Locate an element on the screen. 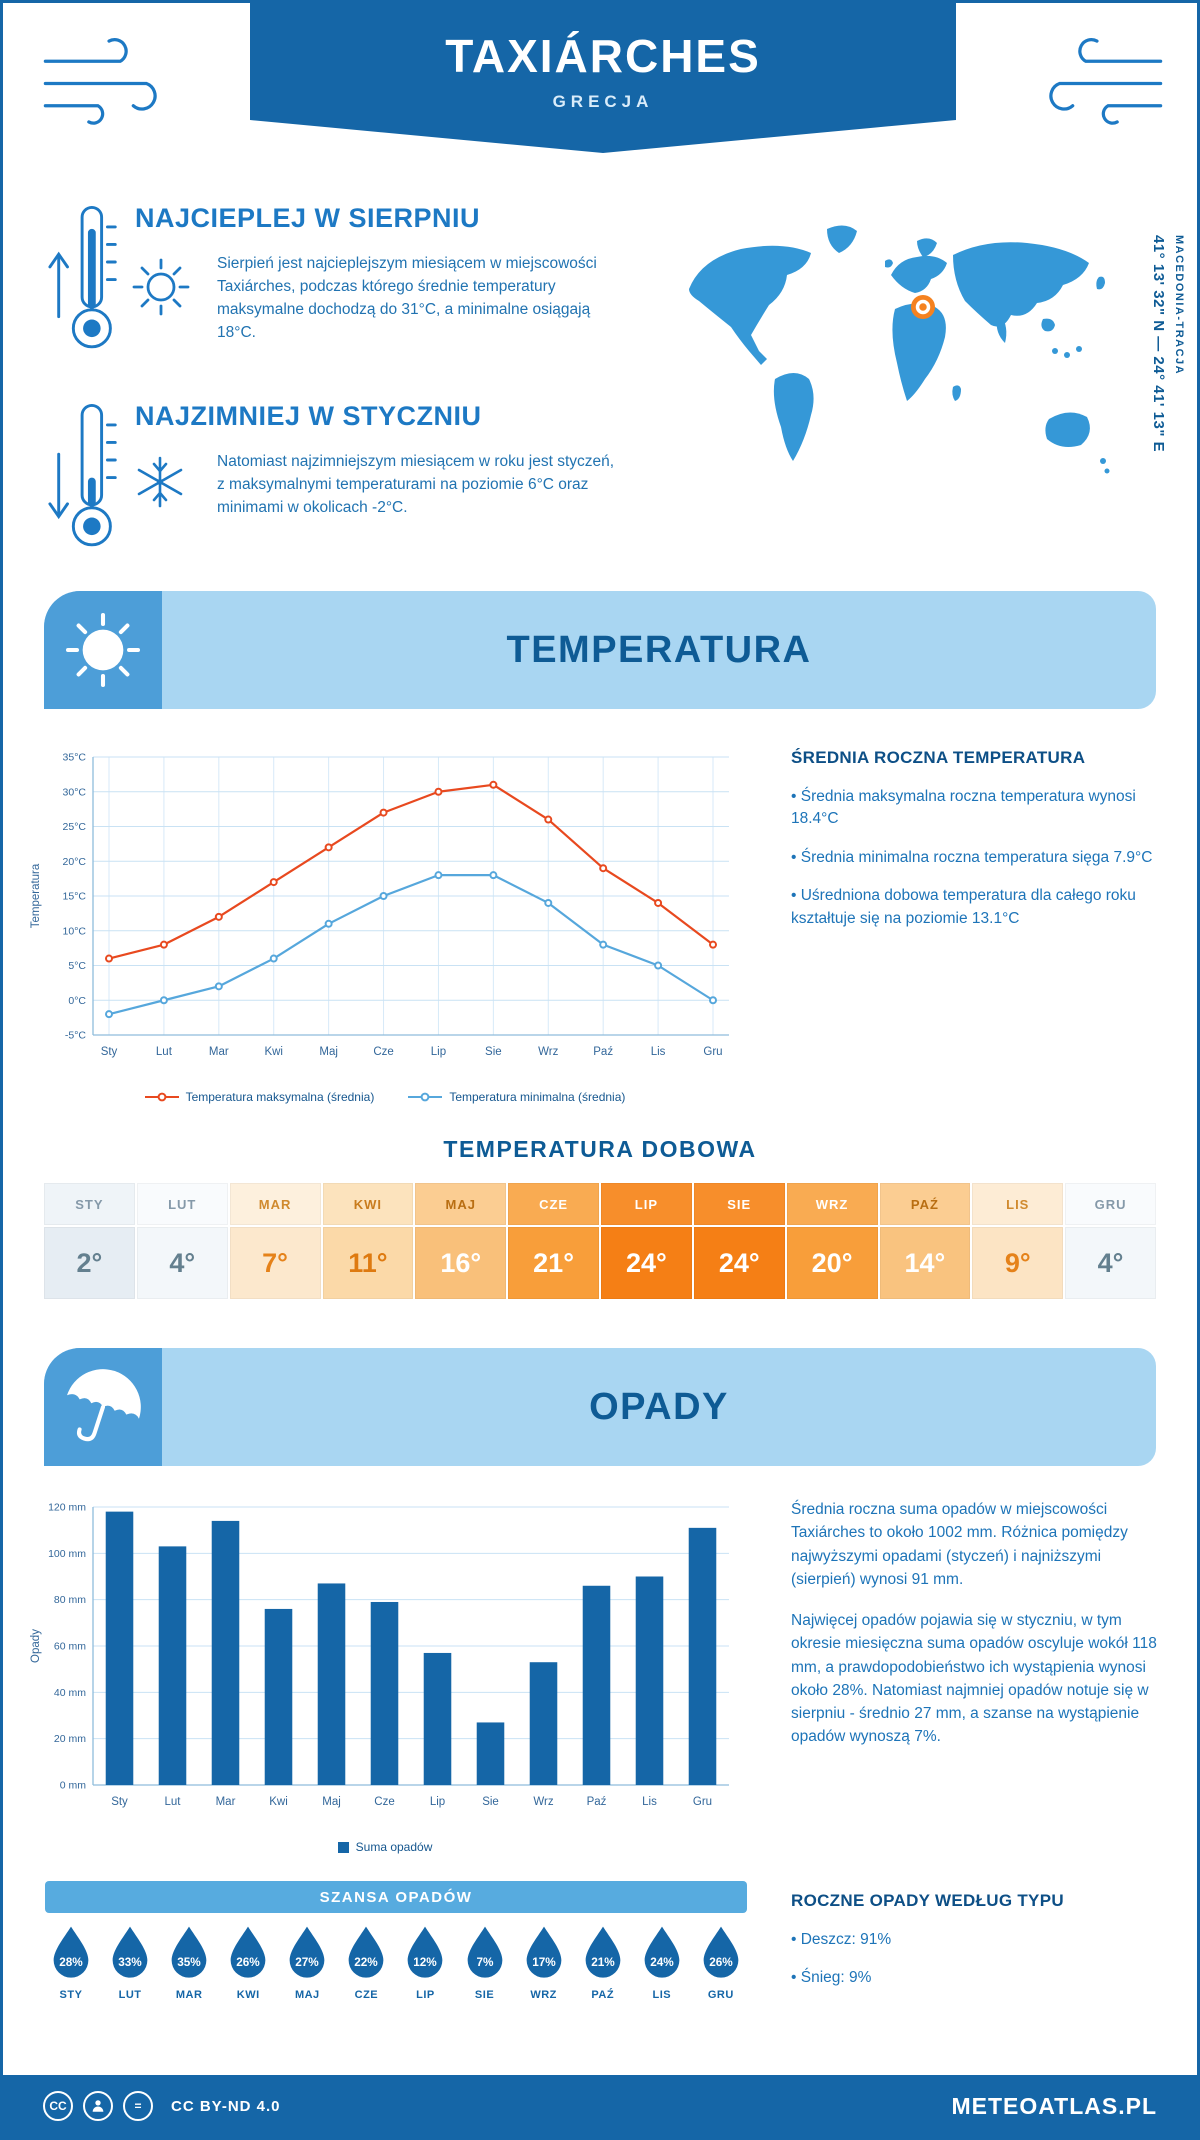  svg-text: 27% is located at coordinates (308, 1962).